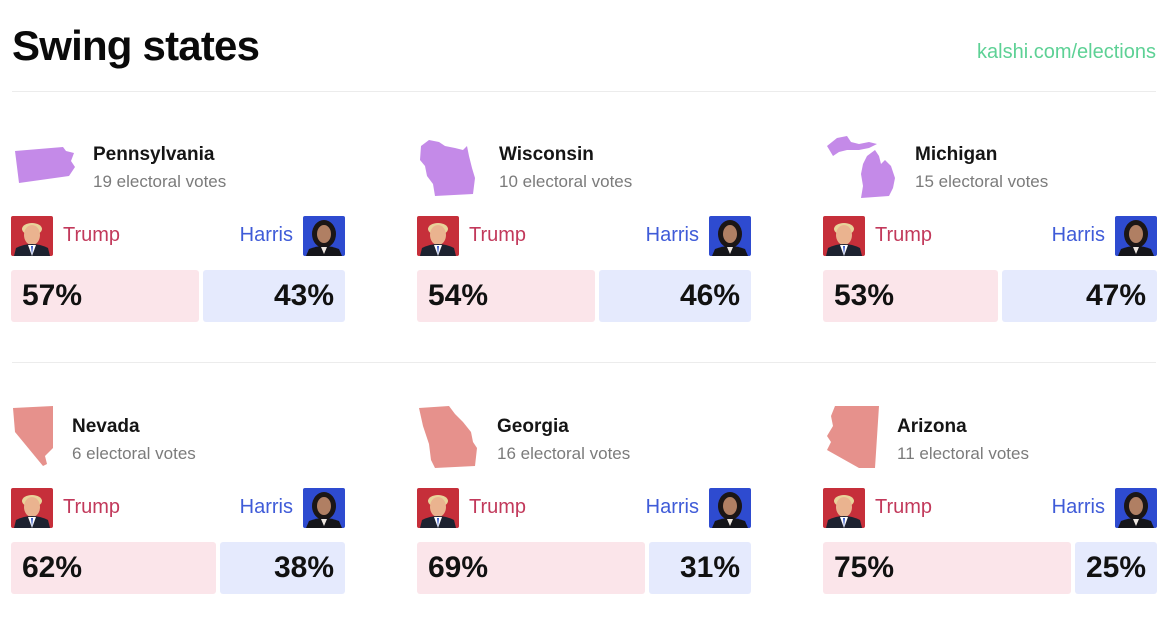  What do you see at coordinates (106, 426) in the screenshot?
I see `state-name: Nevada` at bounding box center [106, 426].